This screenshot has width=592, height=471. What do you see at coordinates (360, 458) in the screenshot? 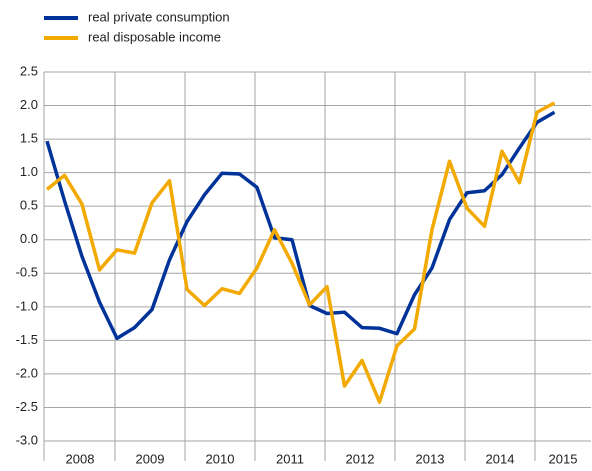
I see `x-tick-label: 2012` at bounding box center [360, 458].